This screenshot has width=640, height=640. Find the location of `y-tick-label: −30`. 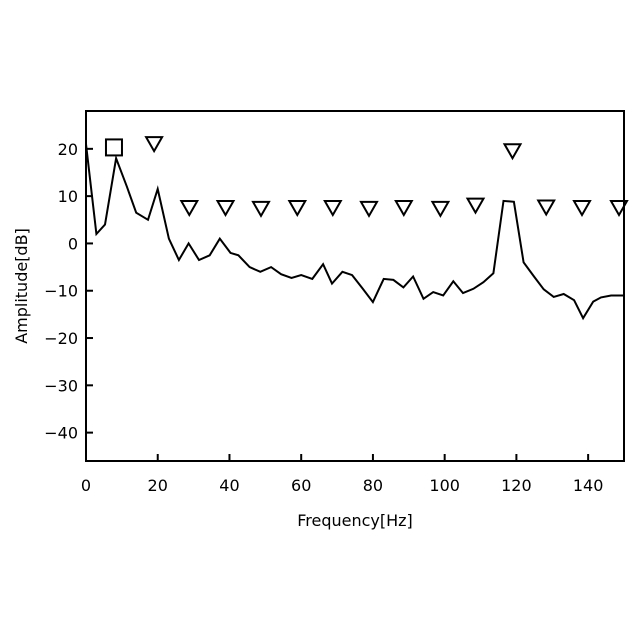

y-tick-label: −30 is located at coordinates (61, 385).